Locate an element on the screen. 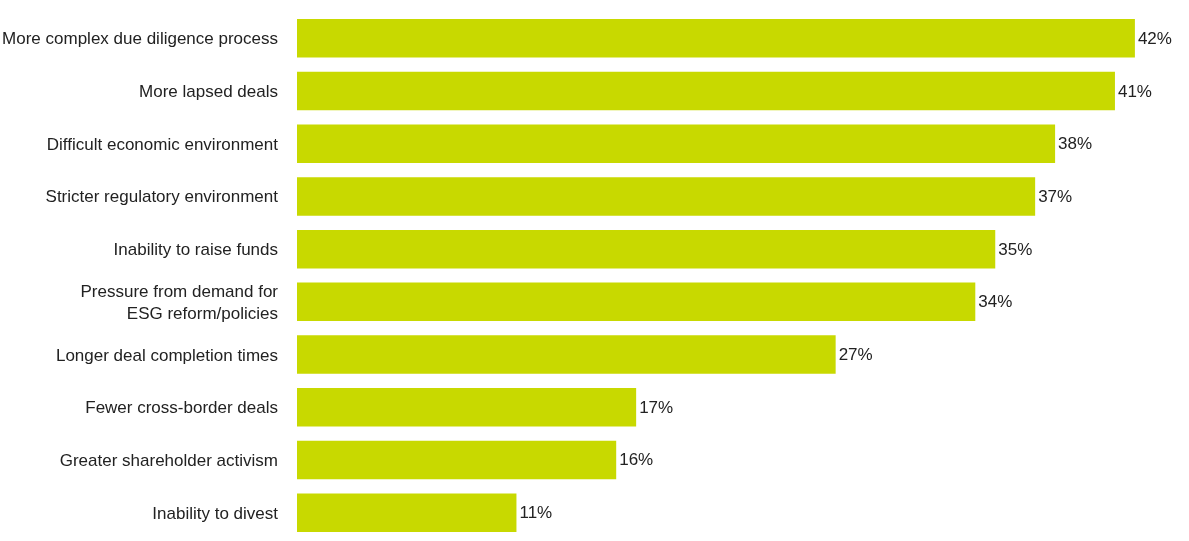  y-tick-label: Inability to divest is located at coordinates (215, 513).